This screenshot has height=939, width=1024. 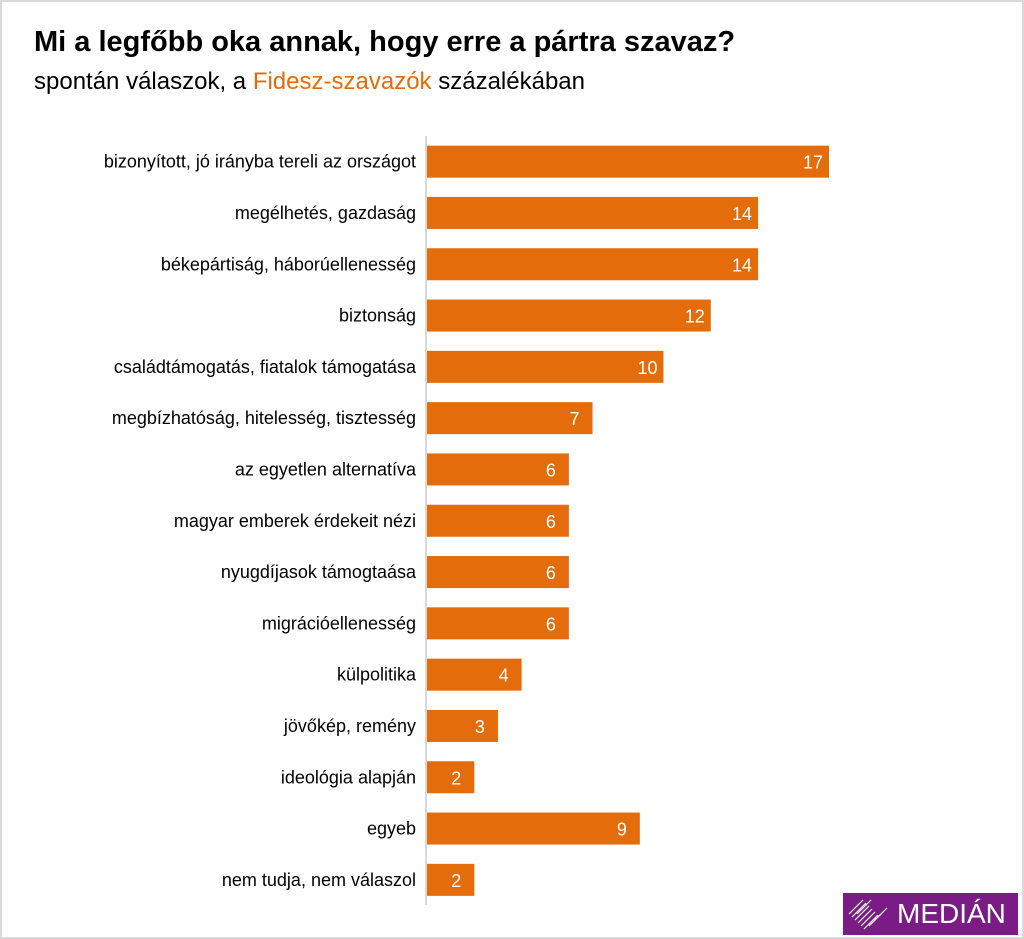 I want to click on subtitle-suffix: százalékában, so click(x=508, y=81).